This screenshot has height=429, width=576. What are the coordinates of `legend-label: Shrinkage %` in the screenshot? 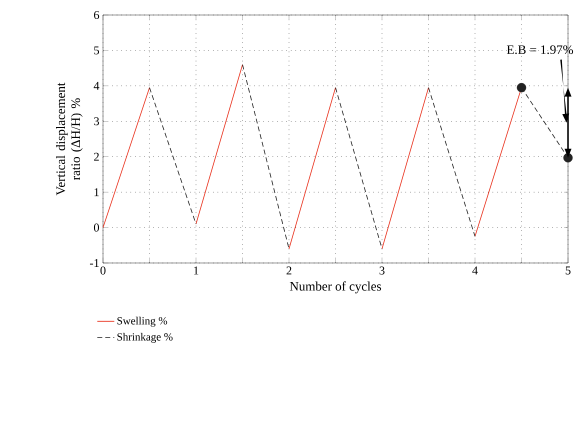 It's located at (145, 337).